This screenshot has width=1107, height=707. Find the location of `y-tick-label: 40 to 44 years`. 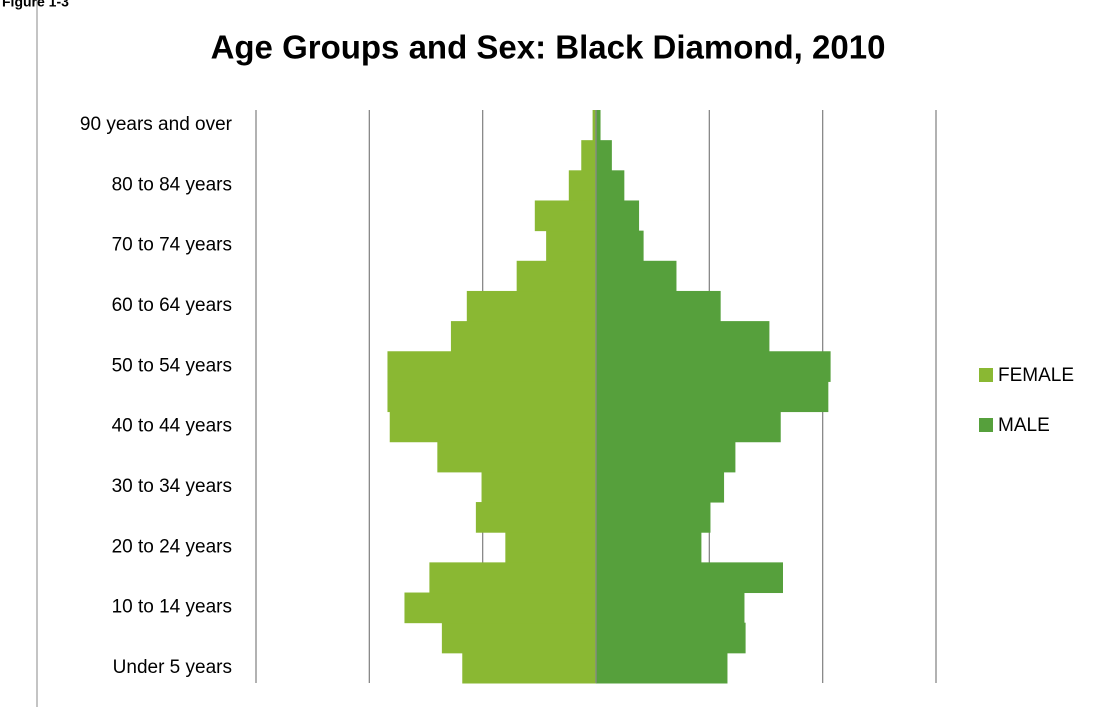

y-tick-label: 40 to 44 years is located at coordinates (172, 426).